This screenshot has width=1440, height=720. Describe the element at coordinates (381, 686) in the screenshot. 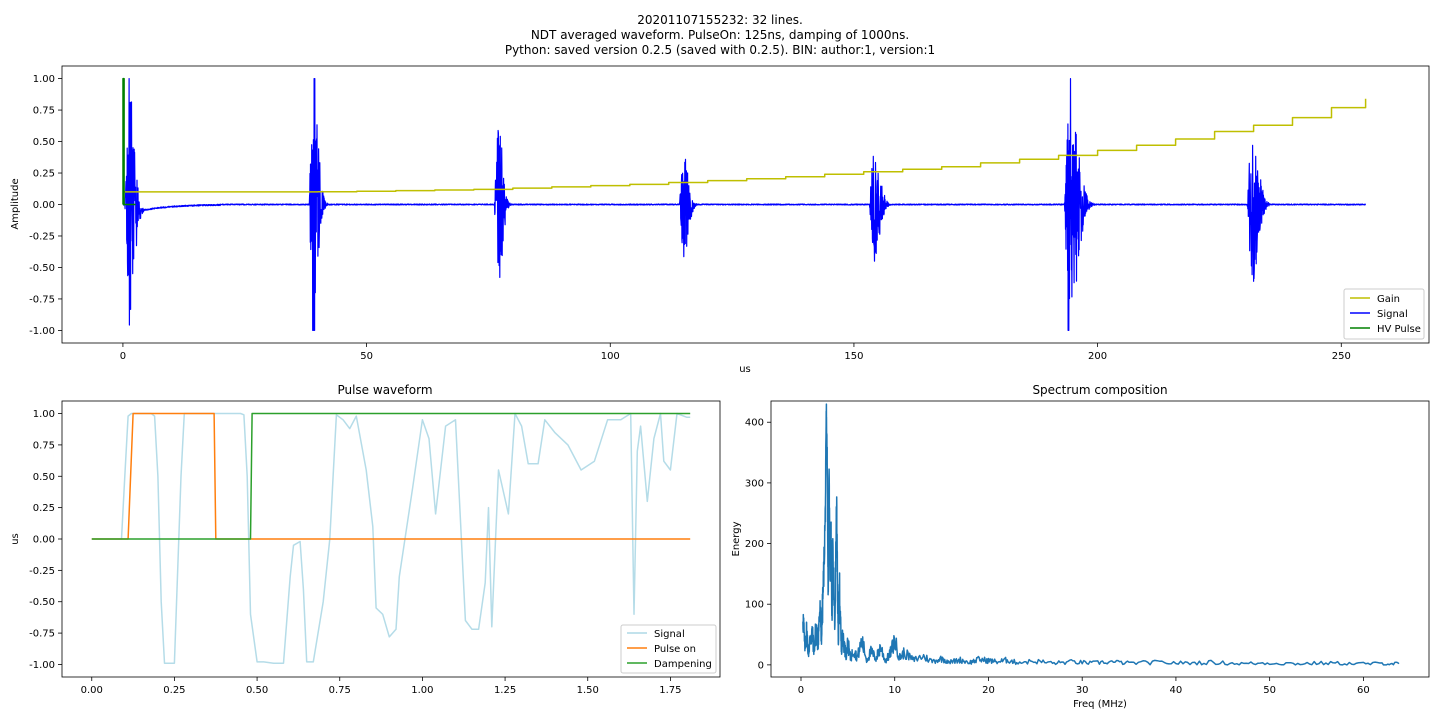

I see `pulse-x-ticks: 0.00 0.25 0.50 0.75 1.00 1.25 1.50 1.75` at that location.